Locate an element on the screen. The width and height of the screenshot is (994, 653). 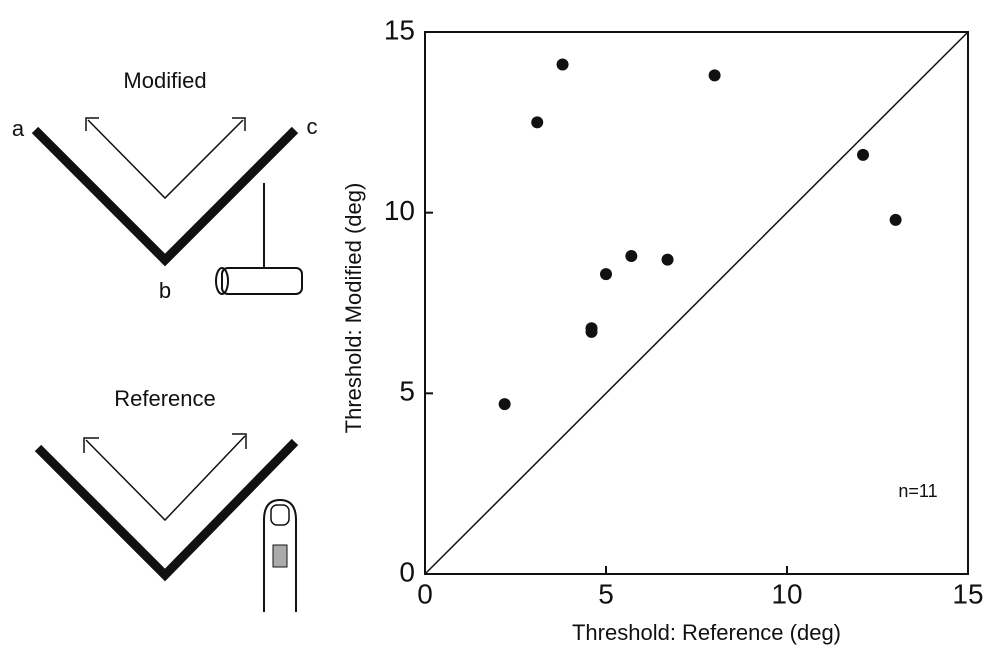
y-tick-label: 15 is located at coordinates (399, 29).